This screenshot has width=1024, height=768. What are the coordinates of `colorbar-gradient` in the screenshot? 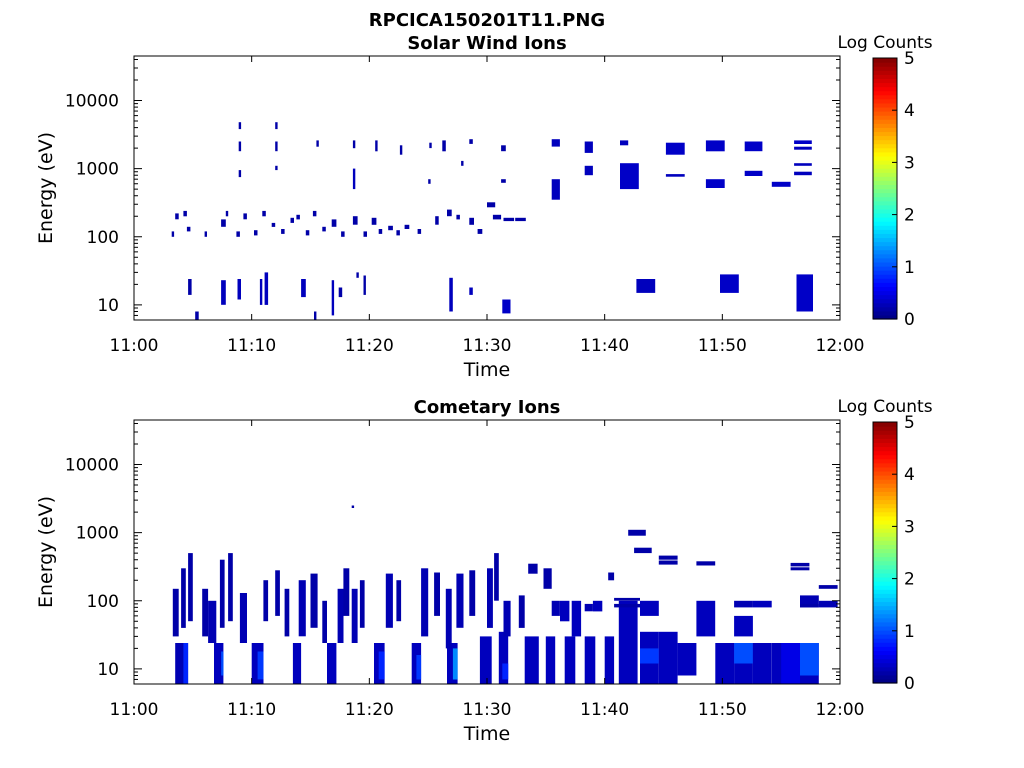 It's located at (885, 553).